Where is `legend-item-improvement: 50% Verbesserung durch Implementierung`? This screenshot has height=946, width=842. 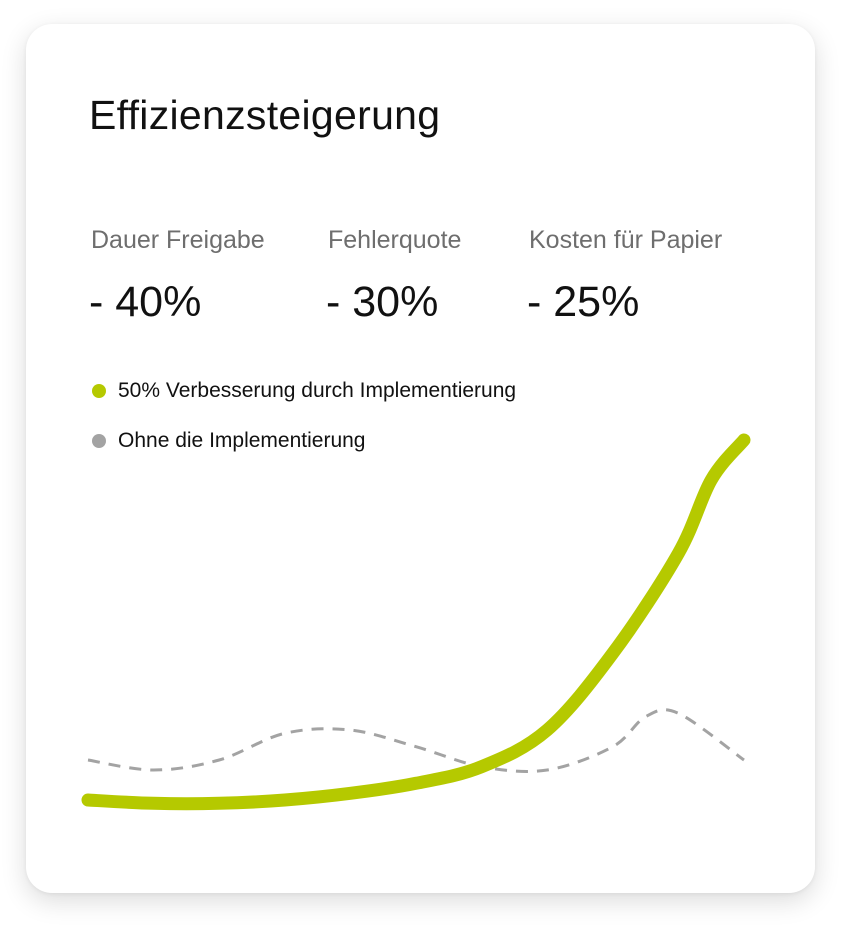 legend-item-improvement: 50% Verbesserung durch Implementierung is located at coordinates (304, 391).